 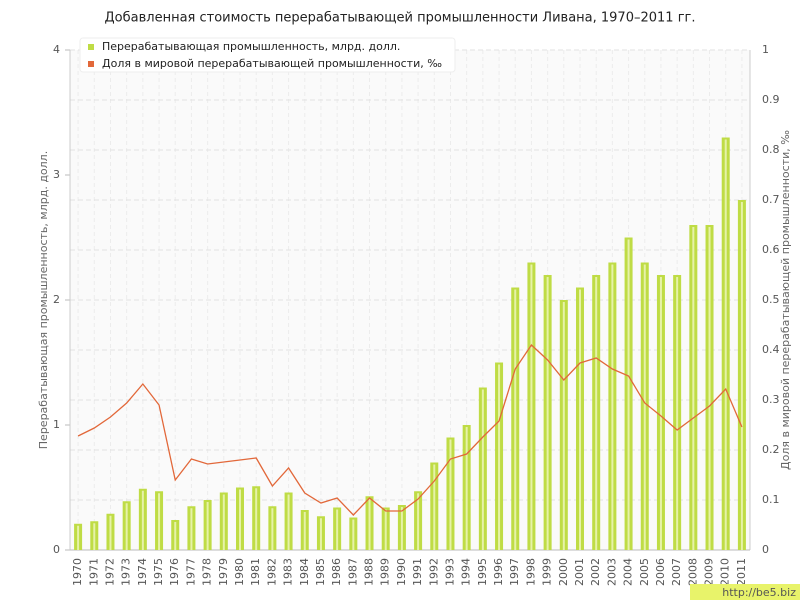 What do you see at coordinates (352, 572) in the screenshot?
I see `x-tick-label: 1987` at bounding box center [352, 572].